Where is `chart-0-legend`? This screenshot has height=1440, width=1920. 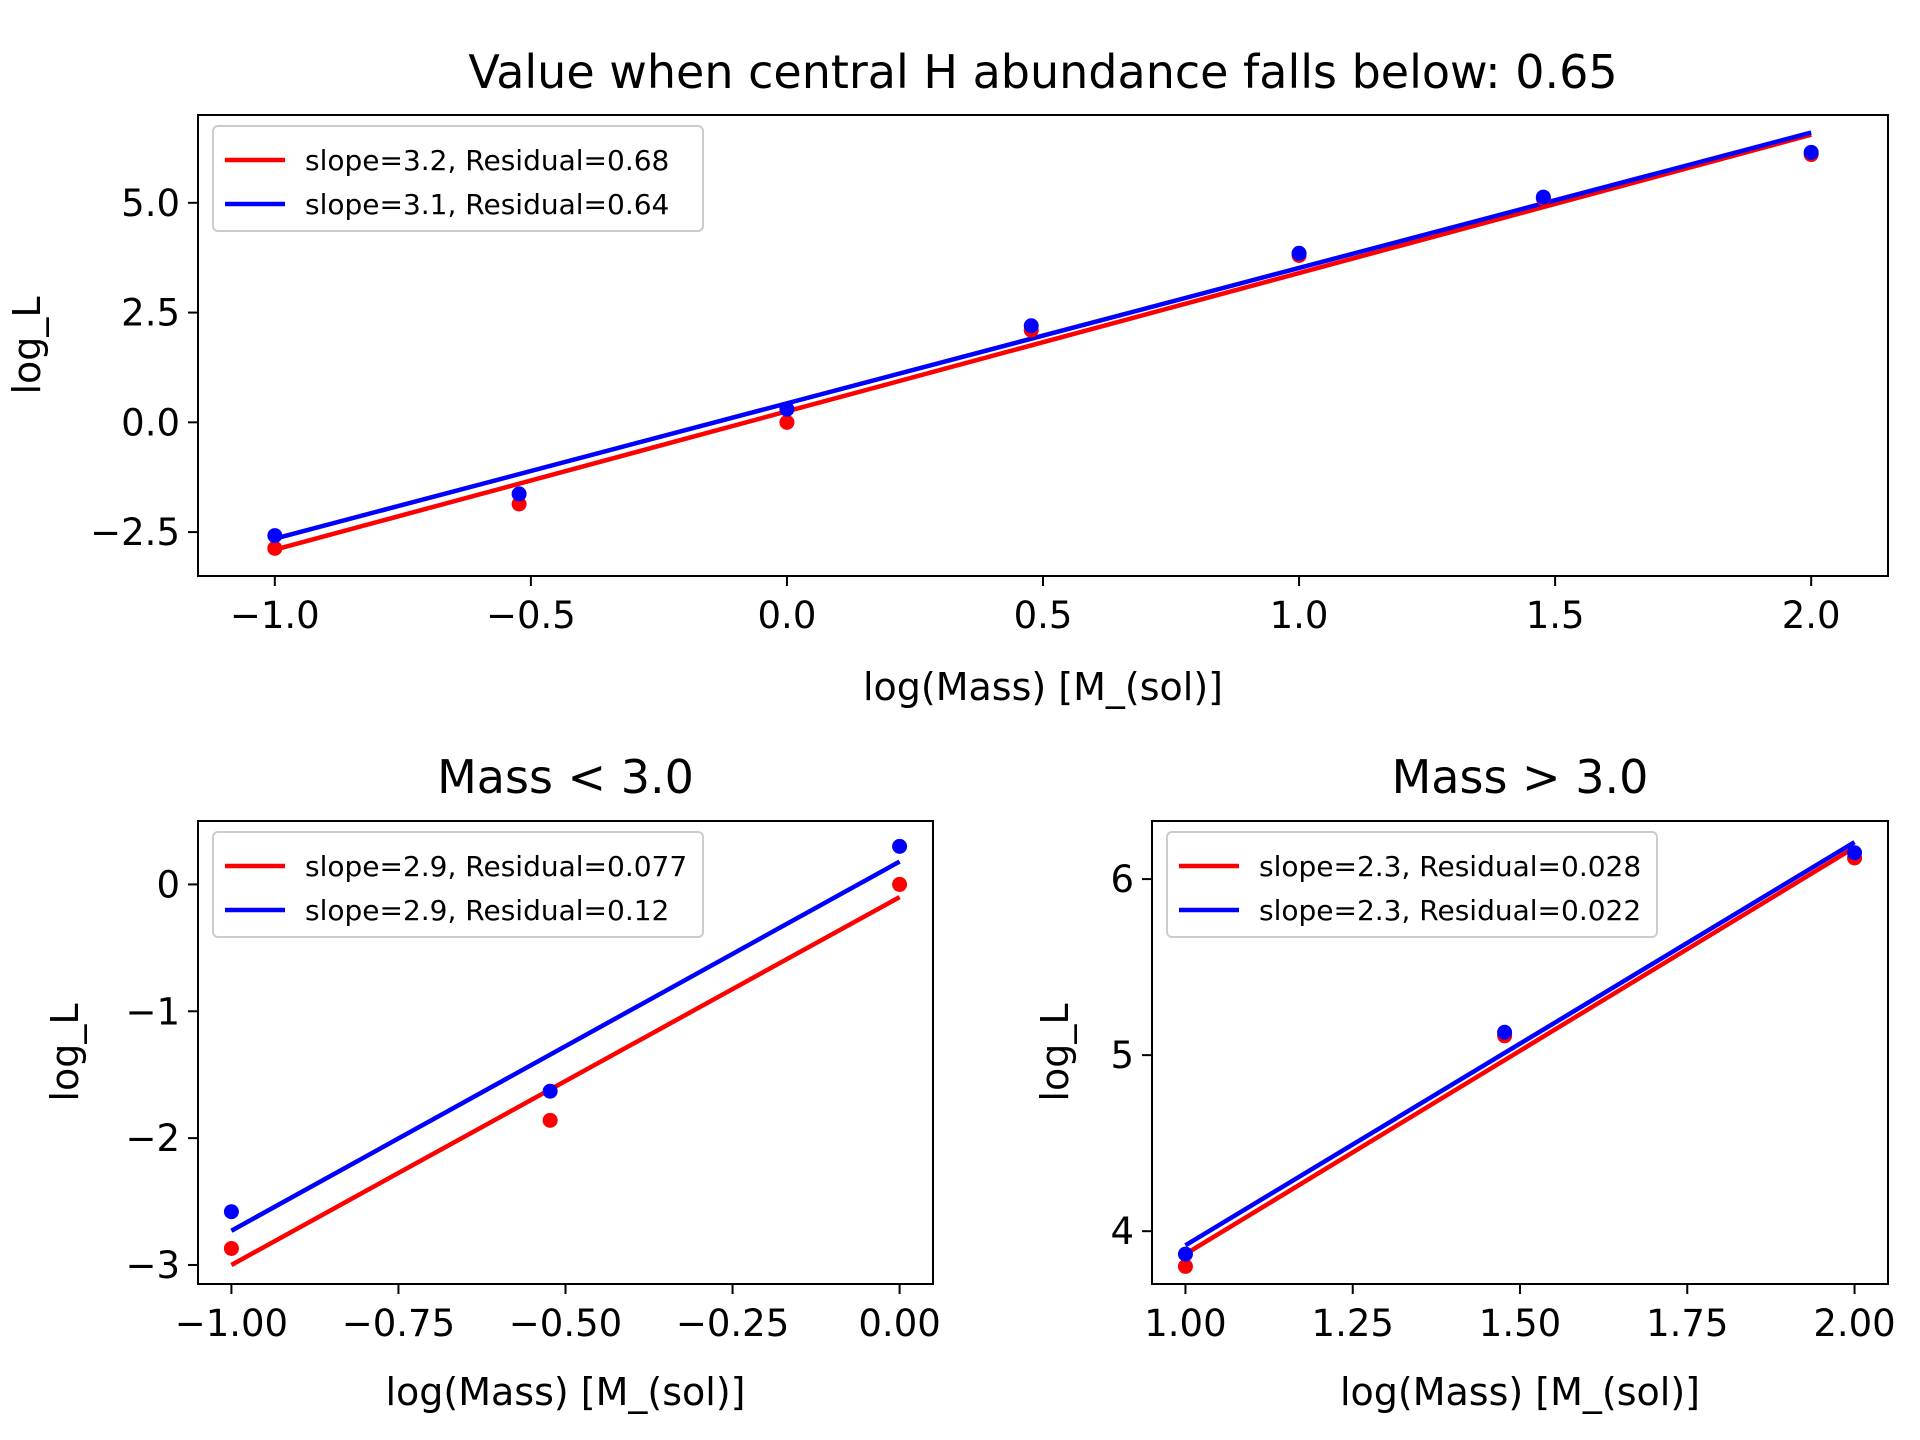 chart-0-legend is located at coordinates (458, 178).